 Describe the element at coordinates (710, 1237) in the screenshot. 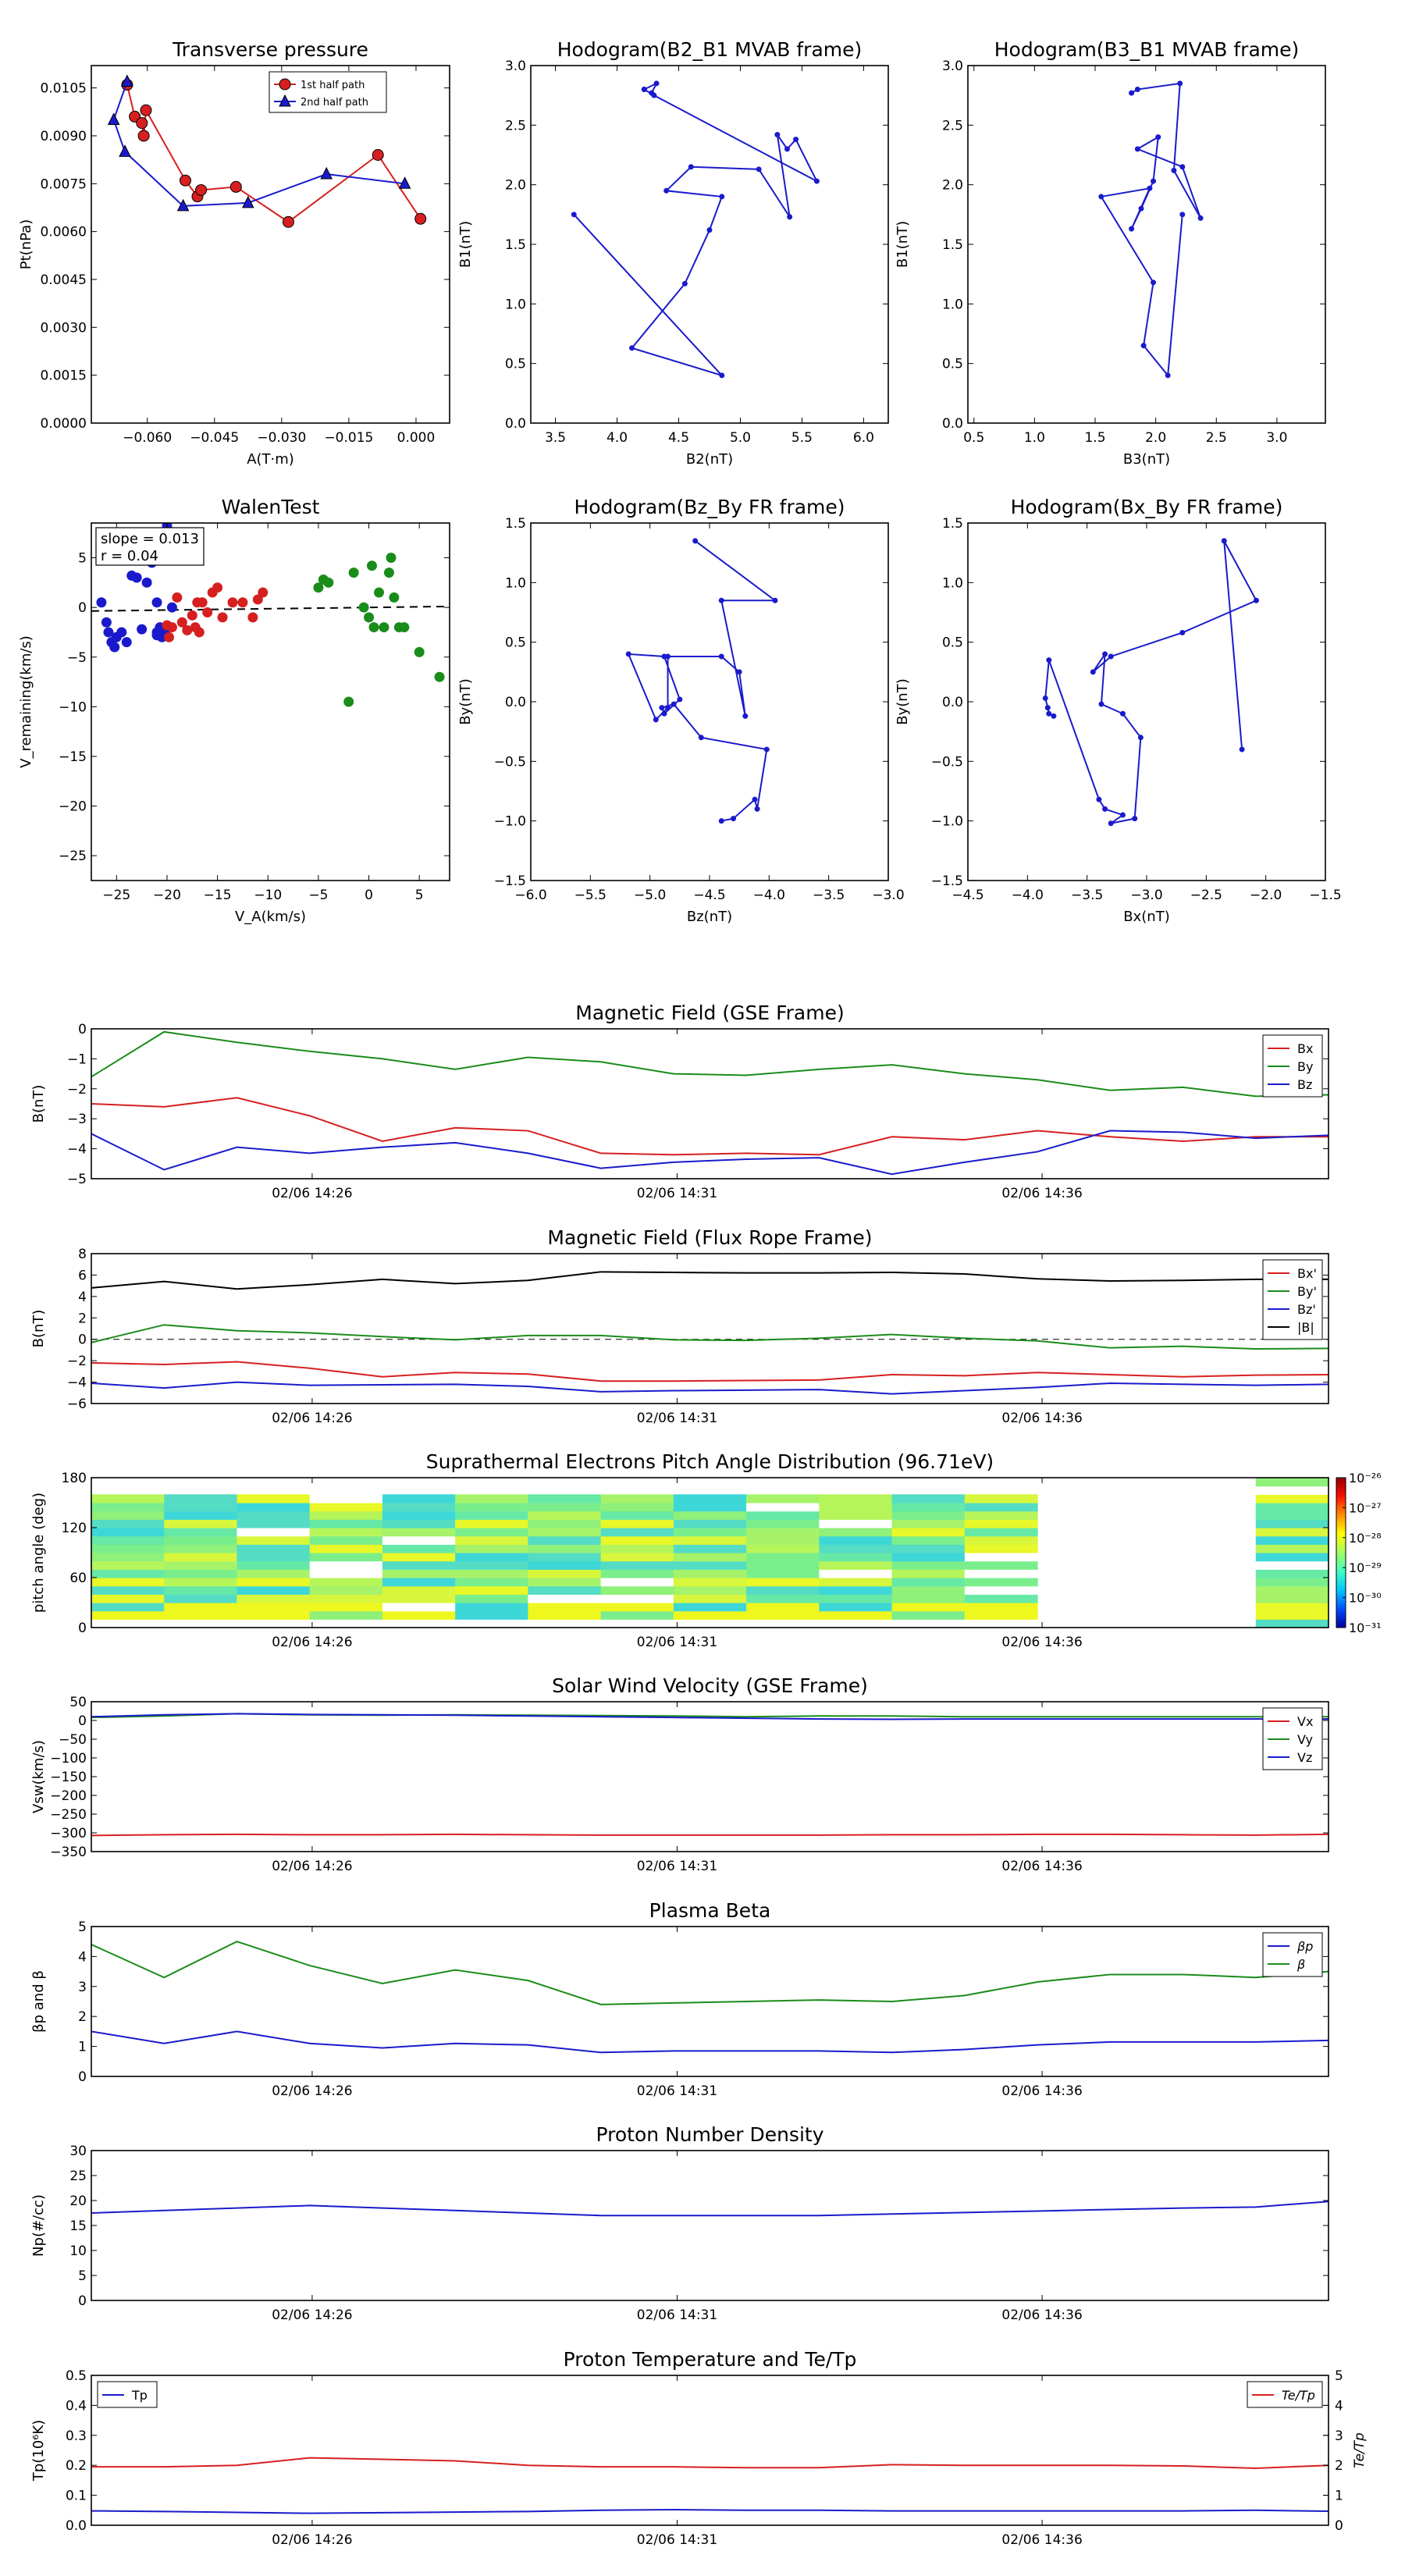

I see `panel-title: Magnetic Field (Flux Rope Frame)` at that location.